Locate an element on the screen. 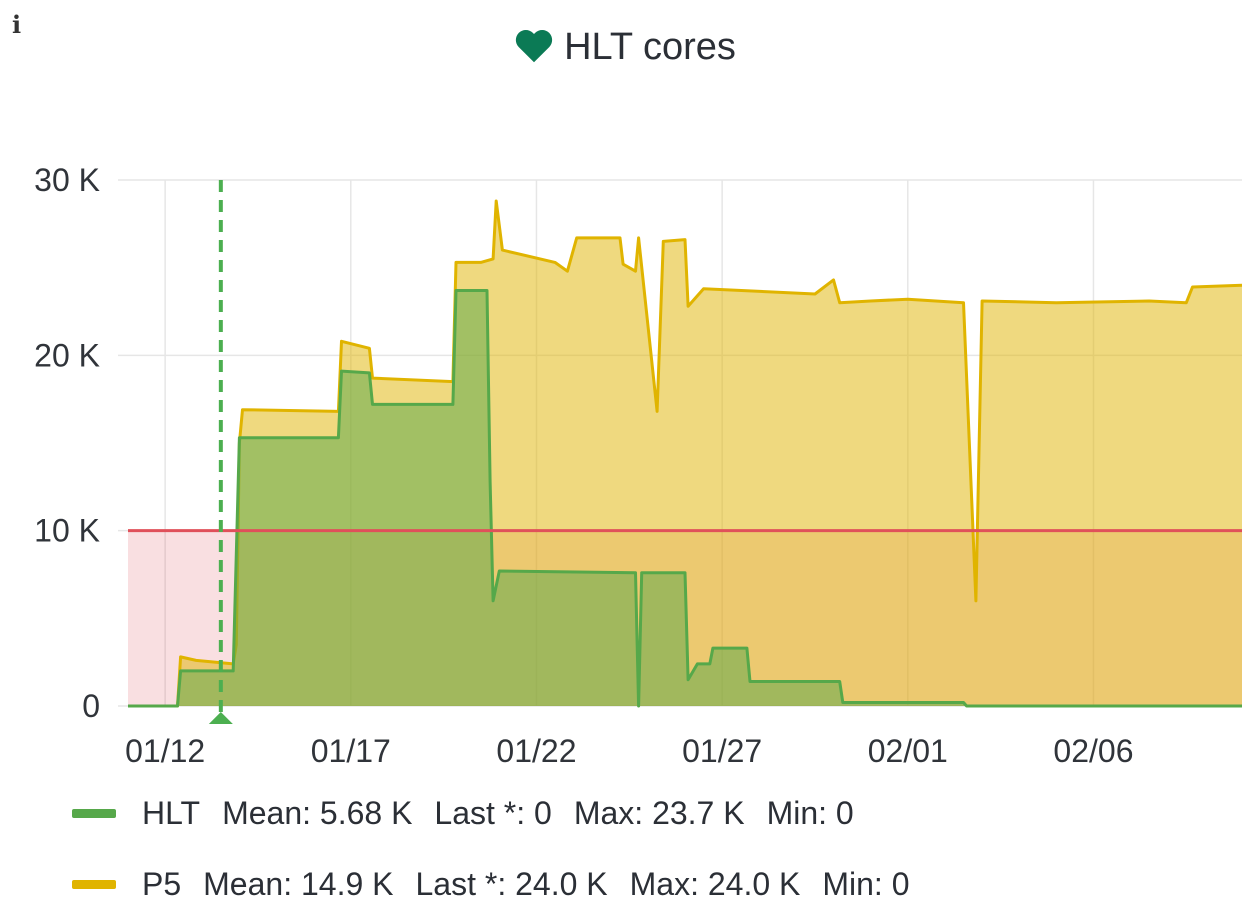  legend-last-p5: Last *: 24.0 K is located at coordinates (511, 884).